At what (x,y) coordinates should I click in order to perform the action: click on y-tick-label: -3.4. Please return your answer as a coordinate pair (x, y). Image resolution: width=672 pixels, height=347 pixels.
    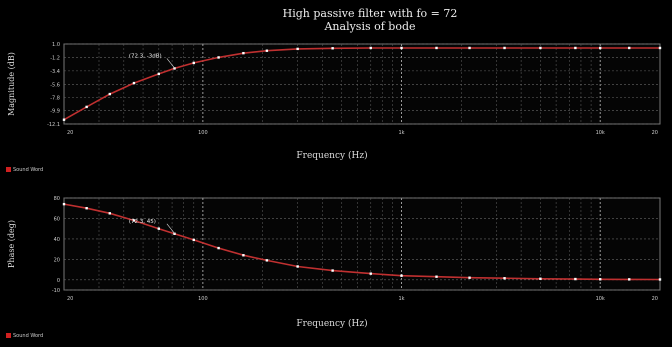
    Looking at the image, I should click on (55, 72).